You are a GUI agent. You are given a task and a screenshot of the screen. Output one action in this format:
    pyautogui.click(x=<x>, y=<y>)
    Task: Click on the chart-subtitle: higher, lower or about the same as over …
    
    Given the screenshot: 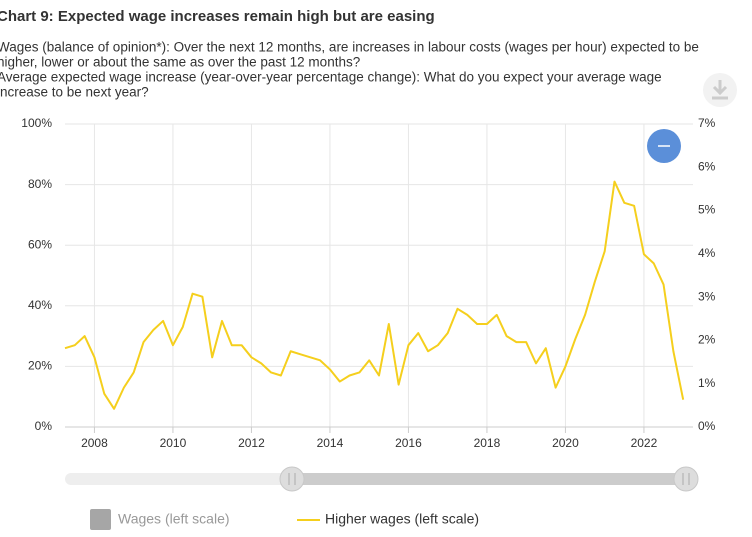 What is the action you would take?
    pyautogui.click(x=180, y=62)
    